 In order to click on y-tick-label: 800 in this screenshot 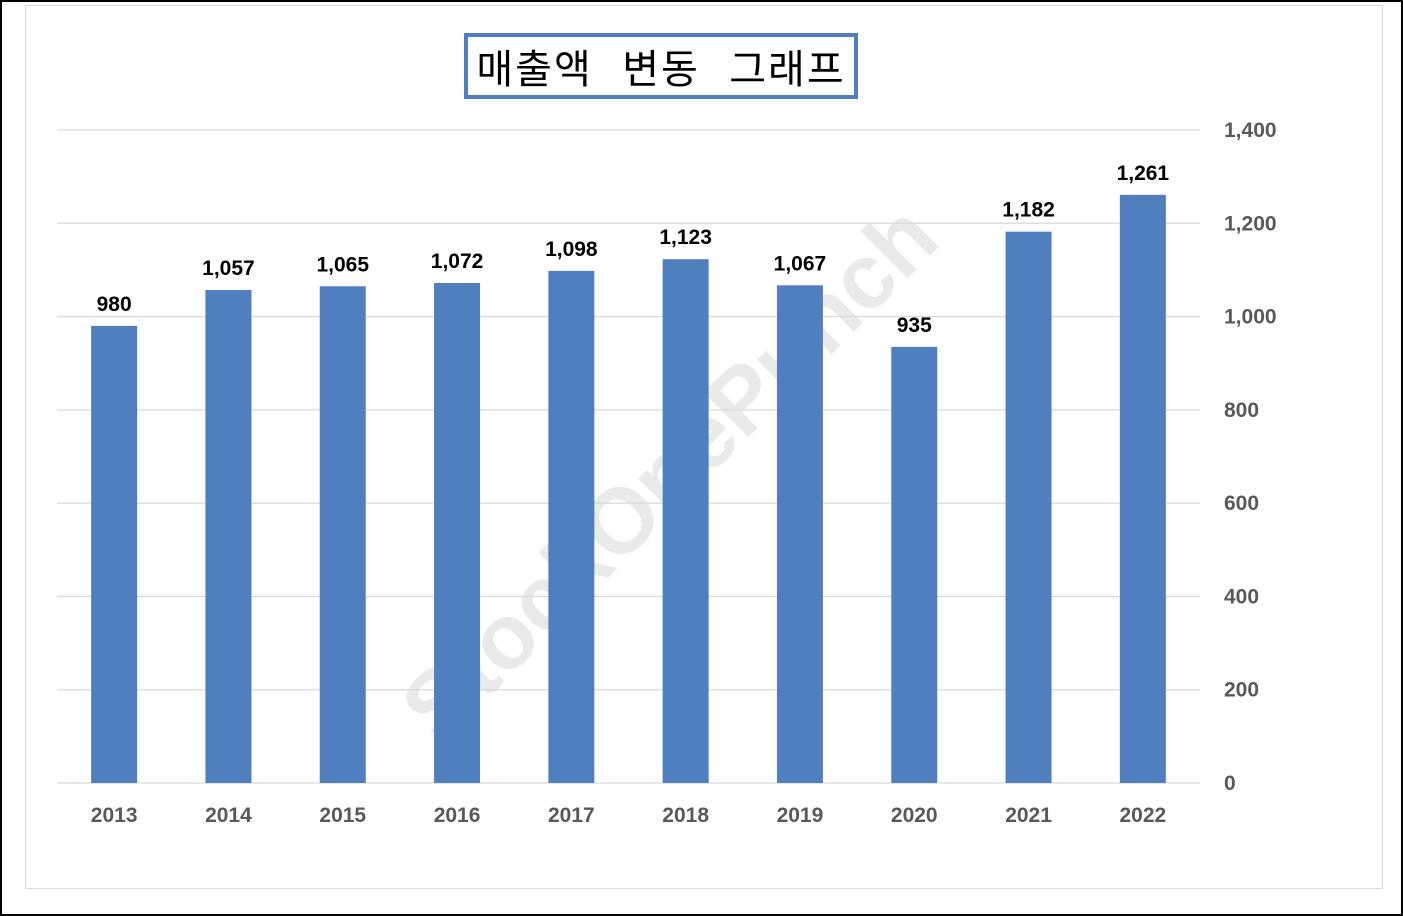, I will do `click(1241, 410)`.